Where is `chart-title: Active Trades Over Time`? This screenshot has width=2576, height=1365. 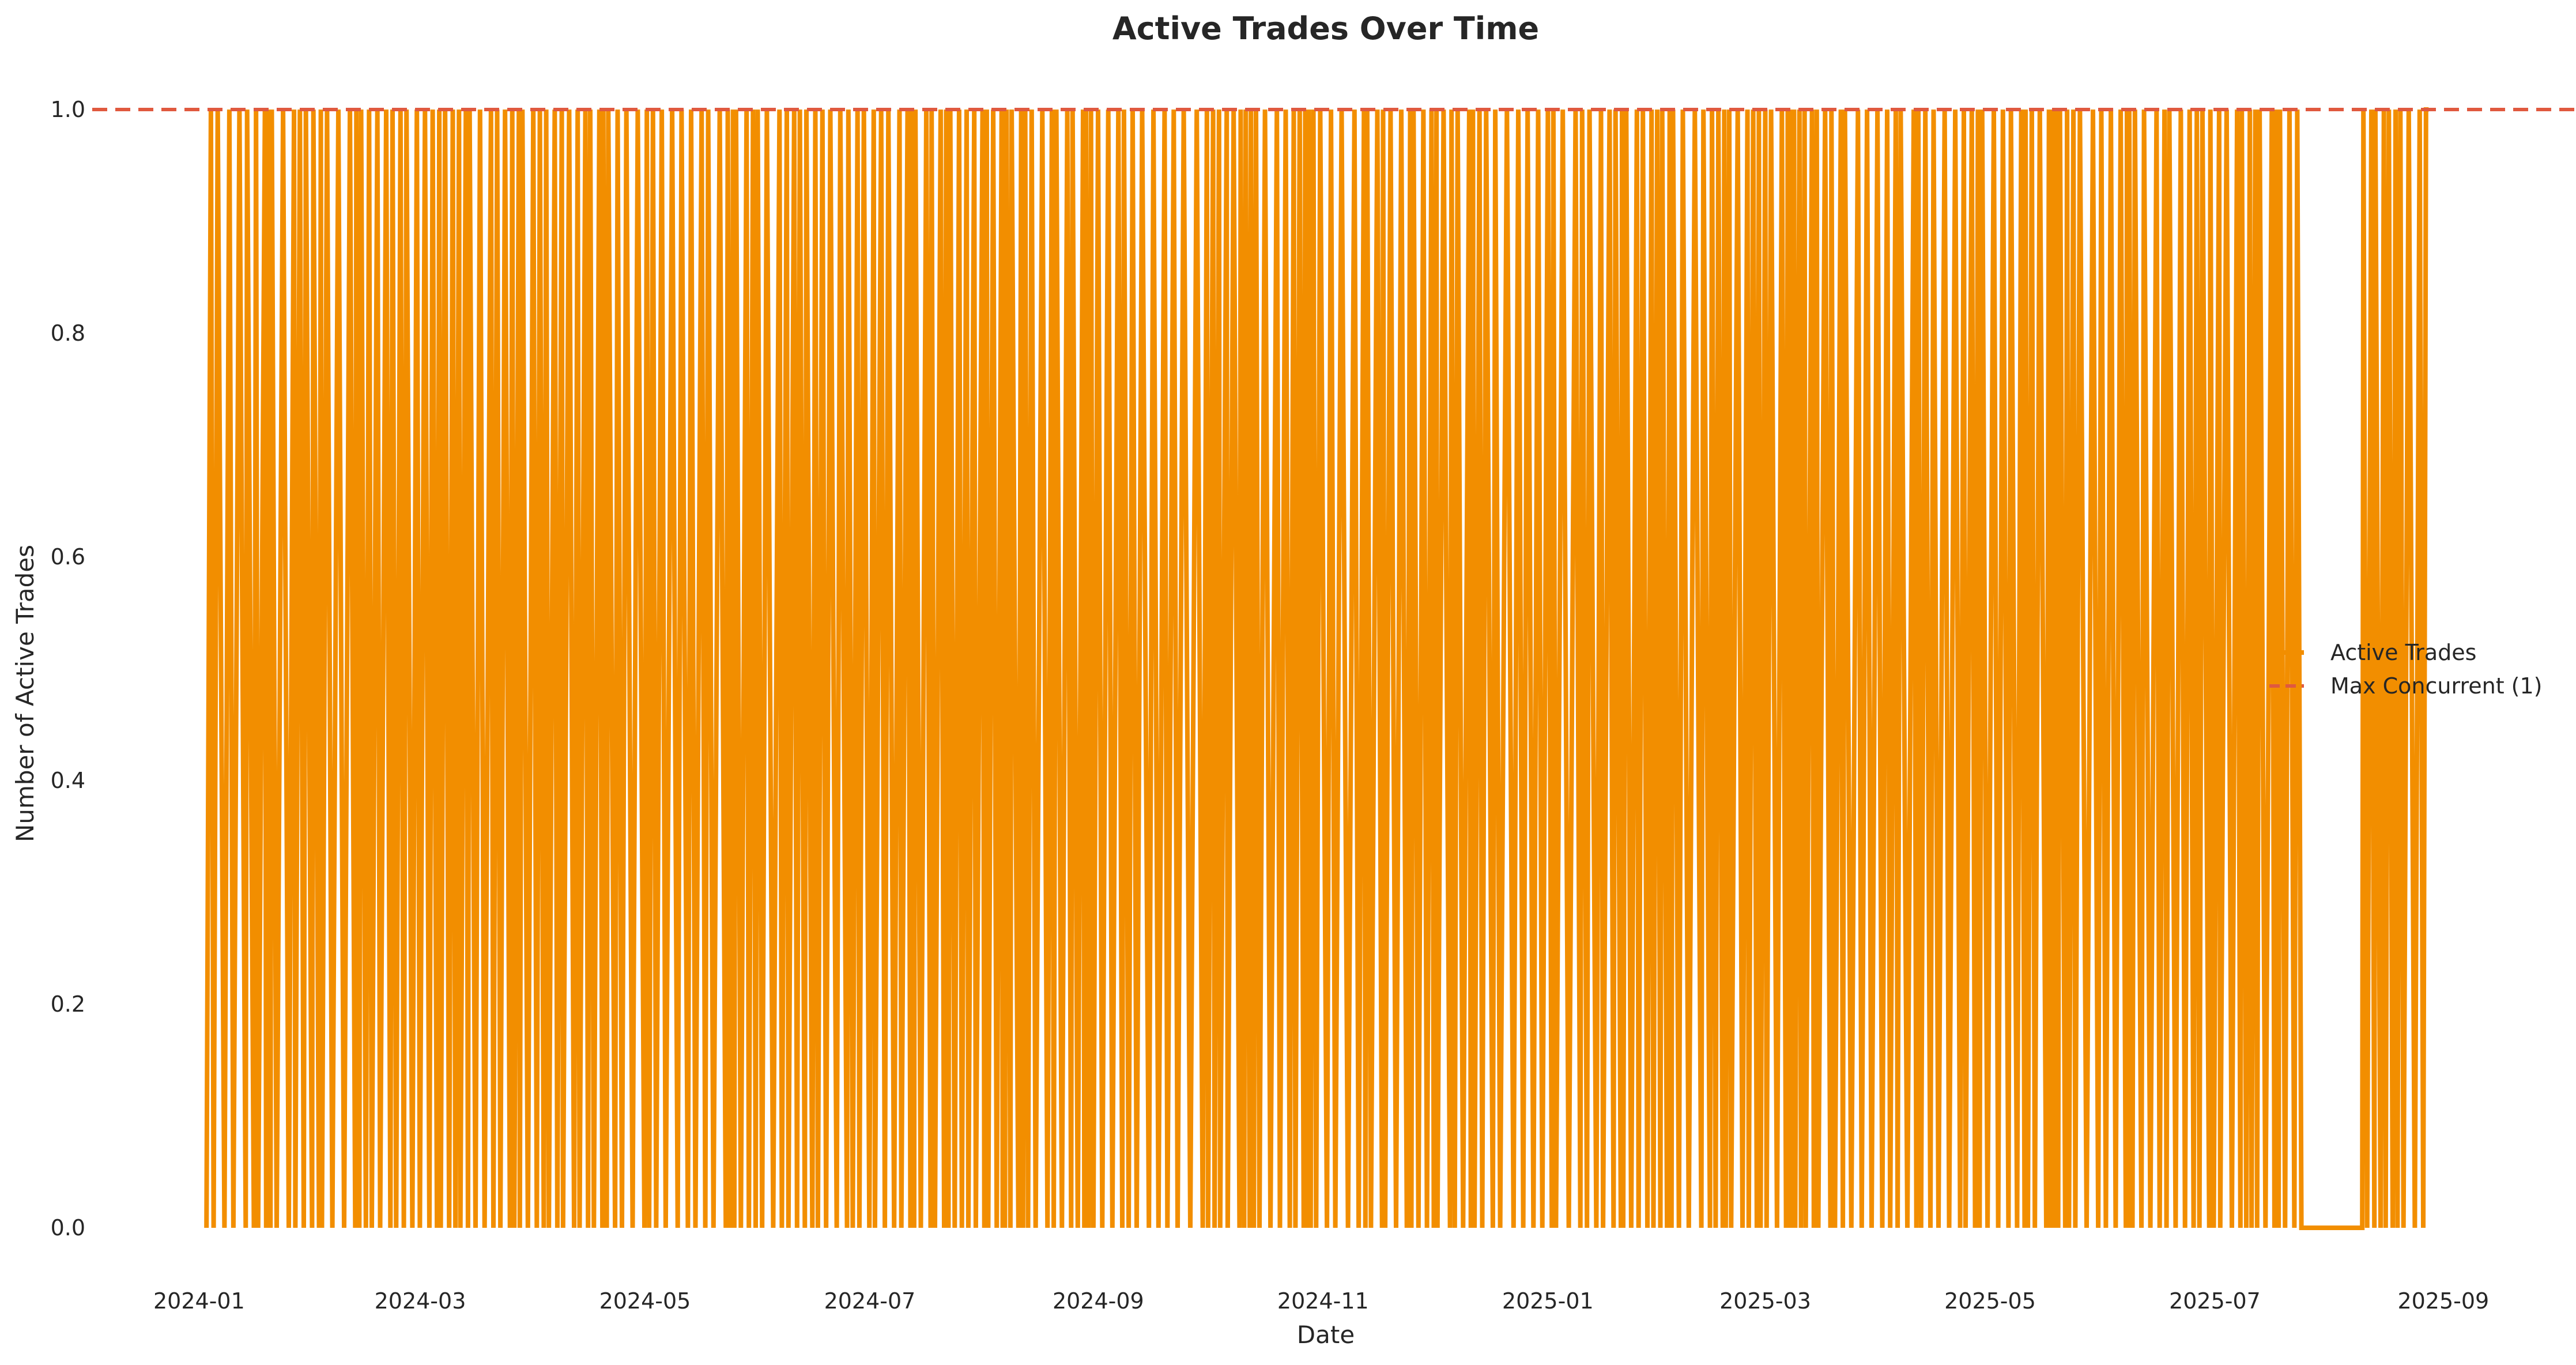 chart-title: Active Trades Over Time is located at coordinates (1325, 29).